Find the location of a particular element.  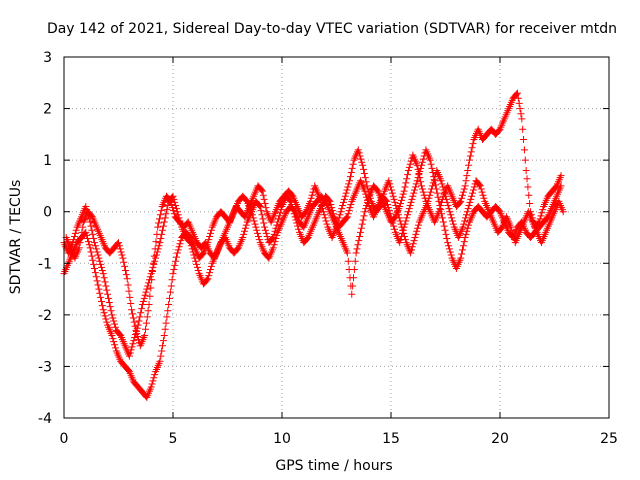

y-tick-label: 2 is located at coordinates (47, 110).